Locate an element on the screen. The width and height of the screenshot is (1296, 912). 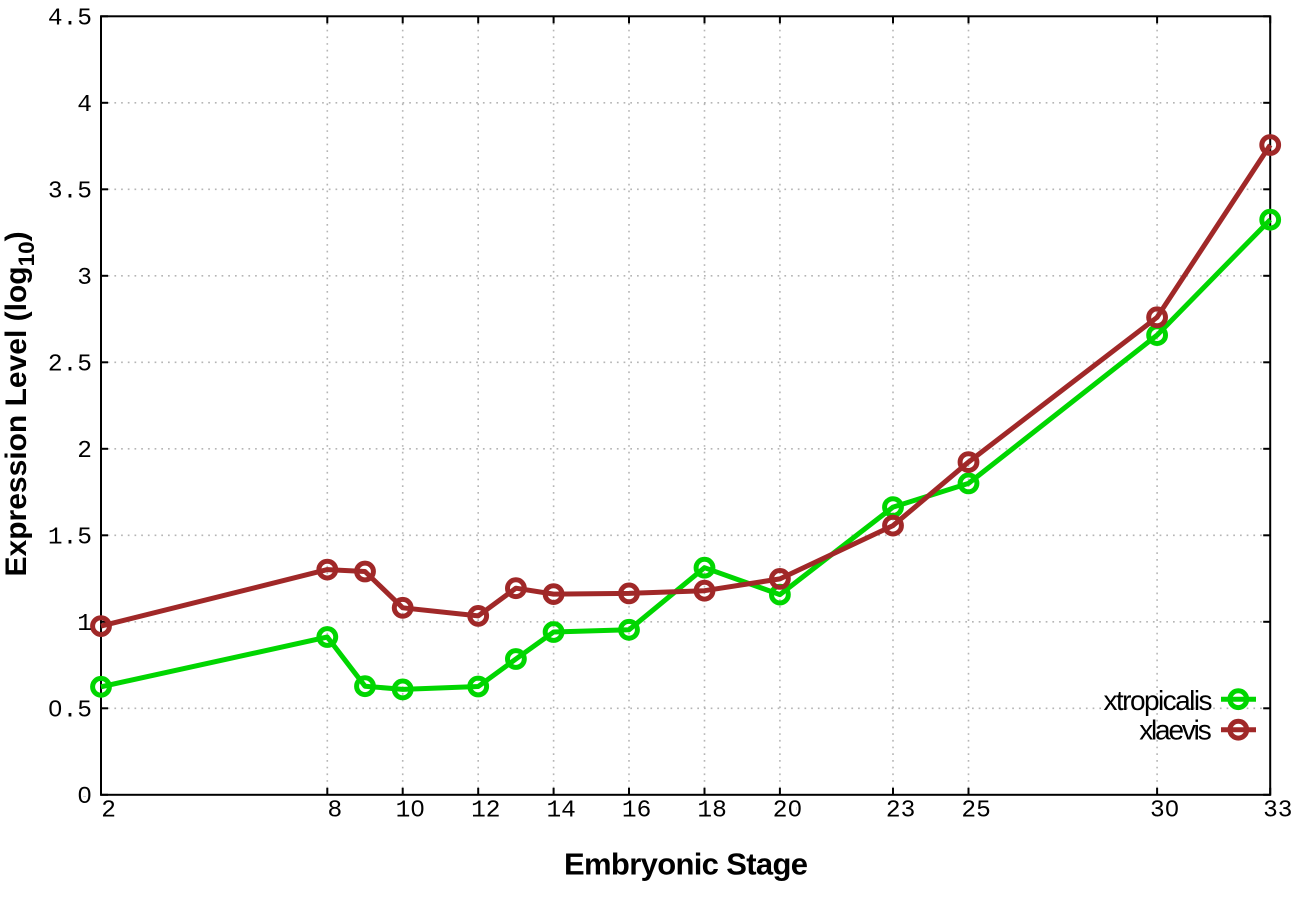
svg-text: 8 is located at coordinates (335, 811).